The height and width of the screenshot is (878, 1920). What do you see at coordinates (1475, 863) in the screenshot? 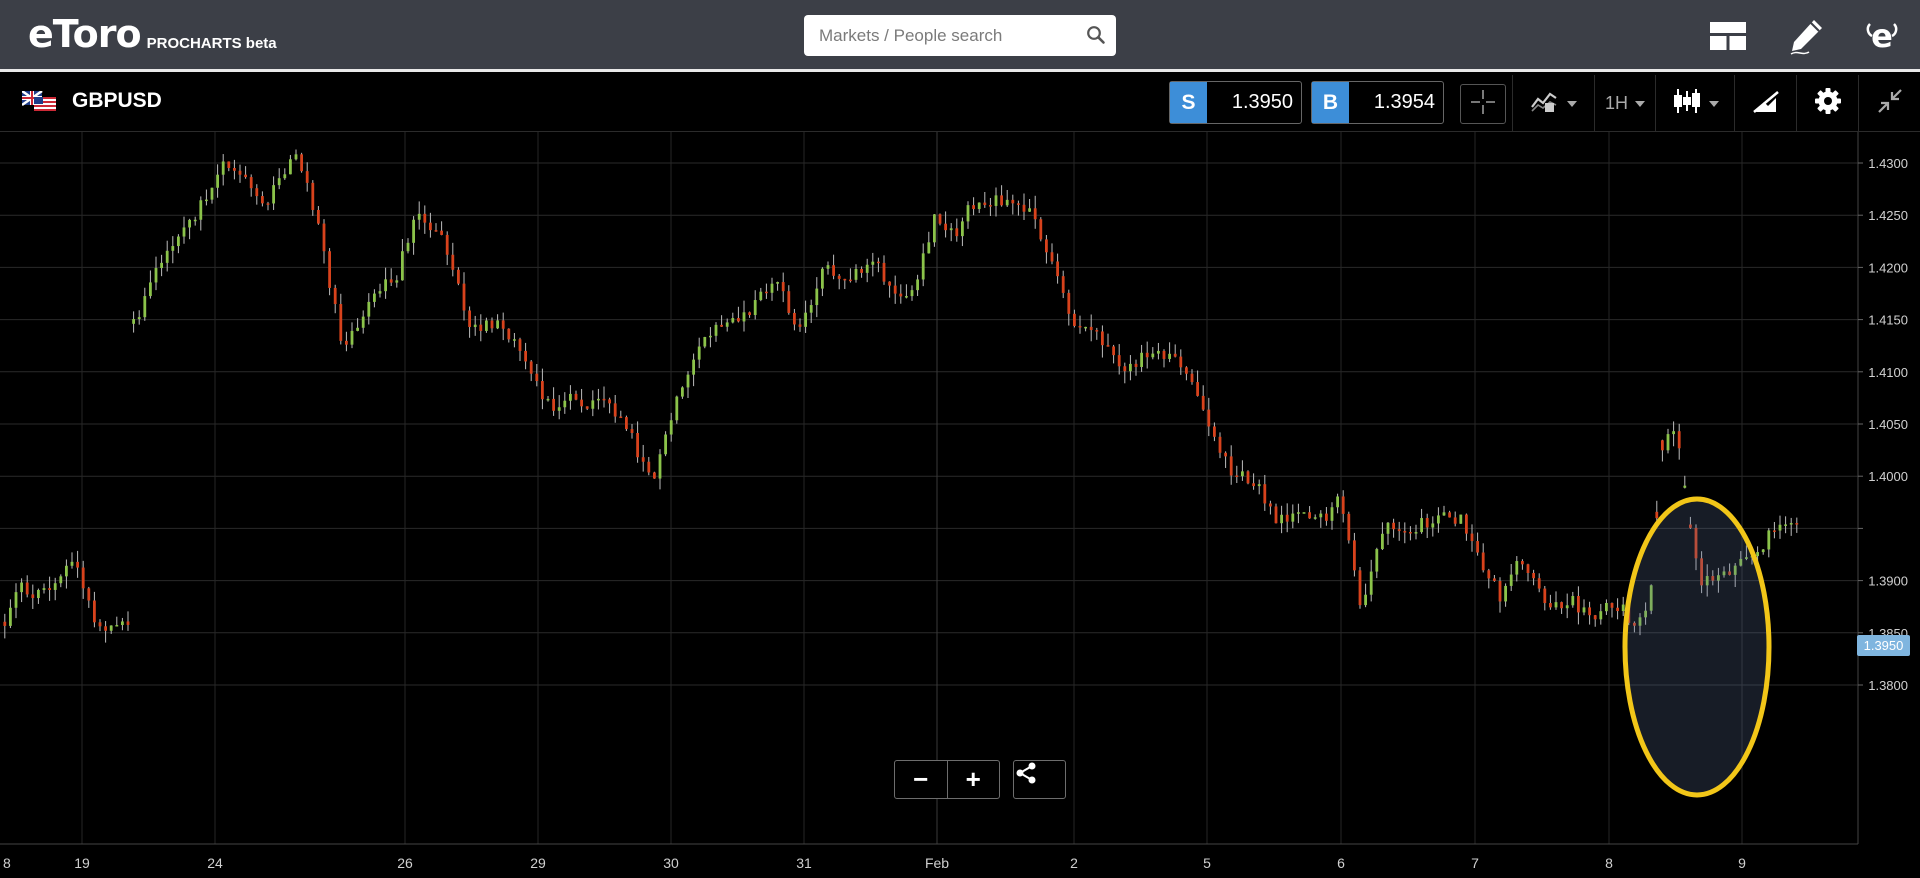
I see `x-tick-label: 7` at bounding box center [1475, 863].